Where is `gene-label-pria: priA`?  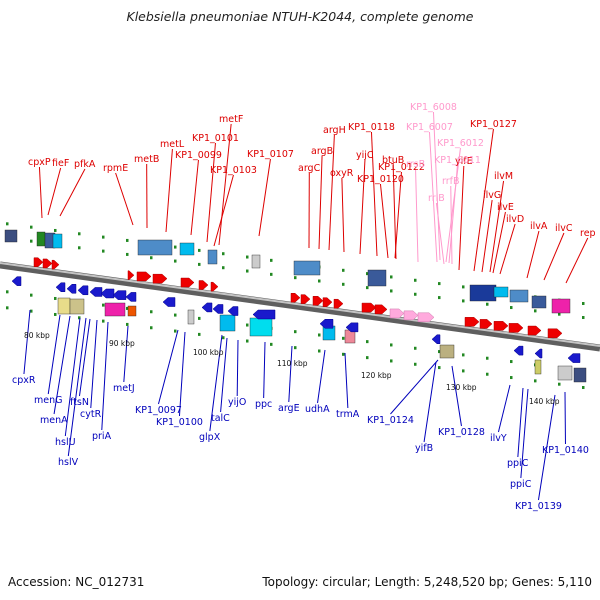
gene-label-pria: priA is located at coordinates (102, 436).